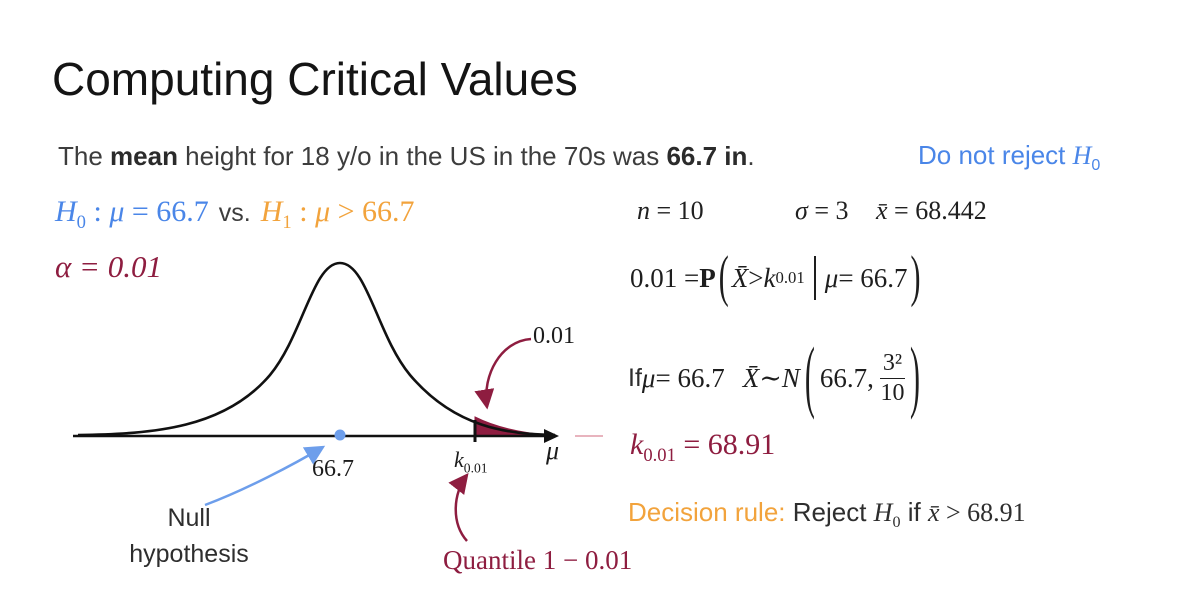 This screenshot has width=1192, height=591. I want to click on hypotheses-line: H0 : μ = 66.7 vs. H1 : μ > 66.7, so click(235, 214).